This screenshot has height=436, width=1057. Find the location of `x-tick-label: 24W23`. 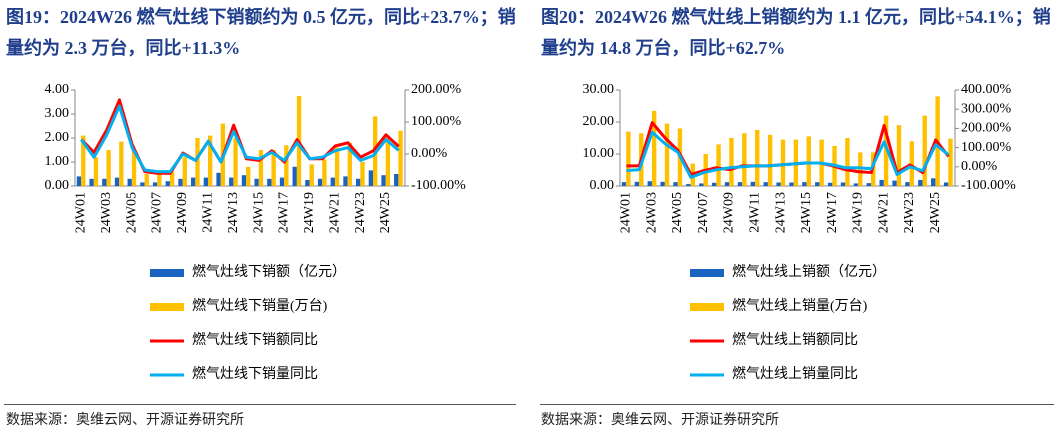

x-tick-label: 24W23 is located at coordinates (909, 212).